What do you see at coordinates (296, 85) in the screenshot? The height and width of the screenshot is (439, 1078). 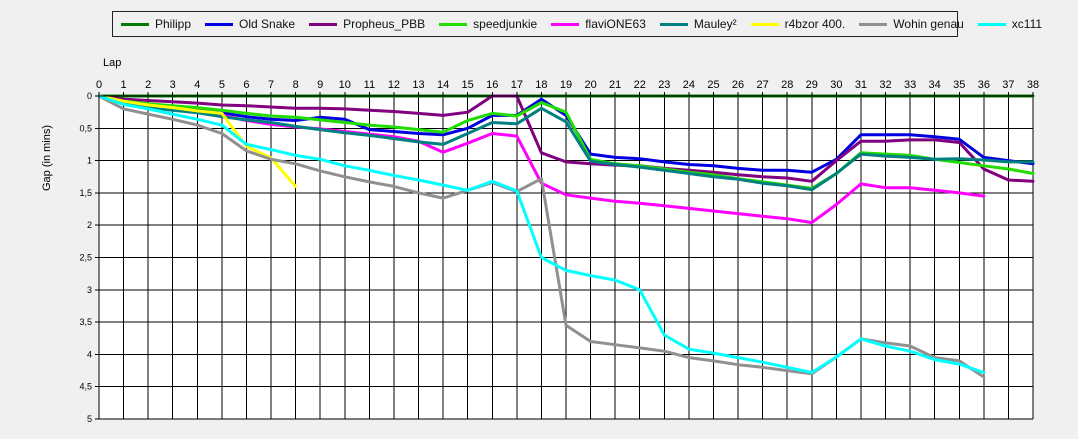 I see `x-tick-label: 8` at bounding box center [296, 85].